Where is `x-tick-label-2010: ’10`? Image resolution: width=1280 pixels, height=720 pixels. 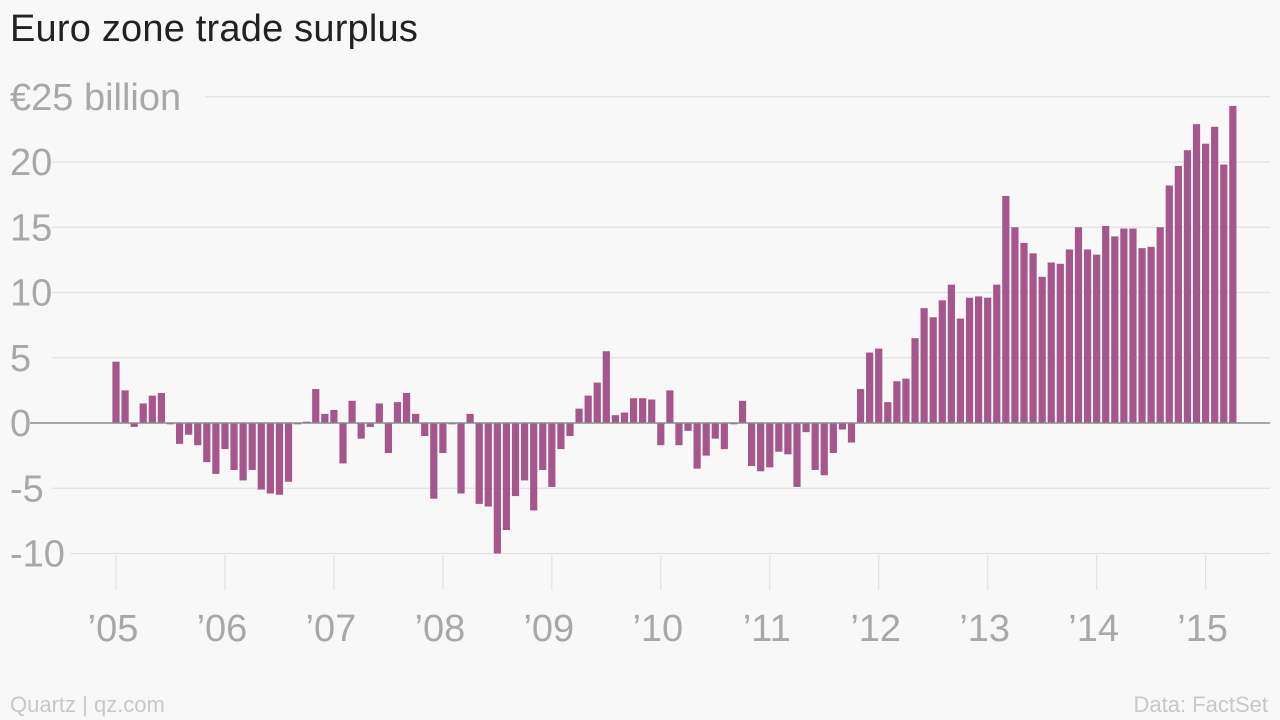
x-tick-label-2010: ’10 is located at coordinates (657, 629).